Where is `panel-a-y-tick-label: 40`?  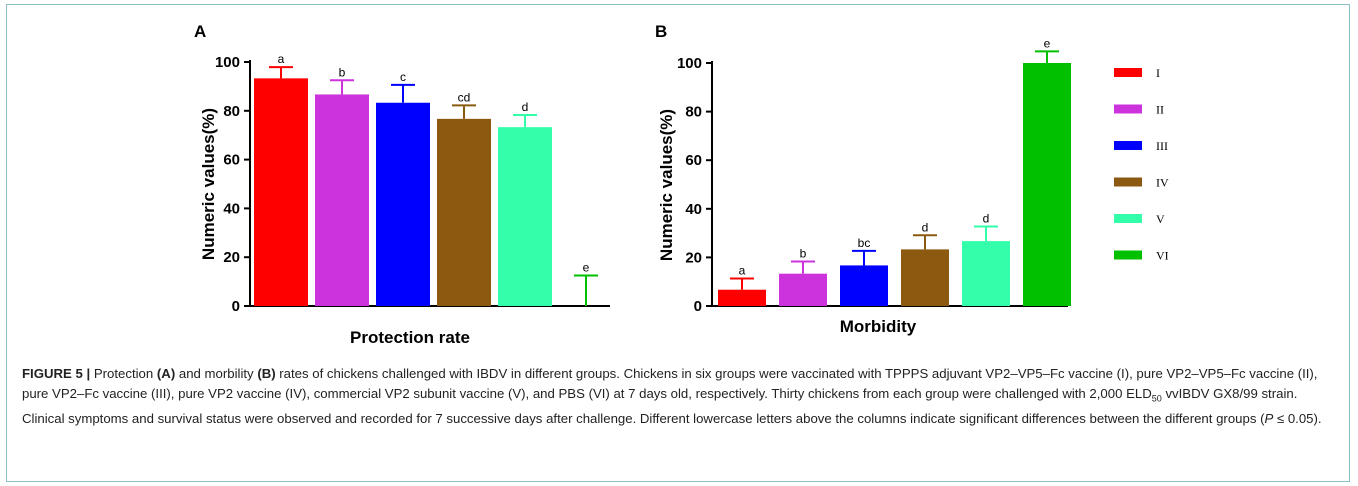
panel-a-y-tick-label: 40 is located at coordinates (231, 208).